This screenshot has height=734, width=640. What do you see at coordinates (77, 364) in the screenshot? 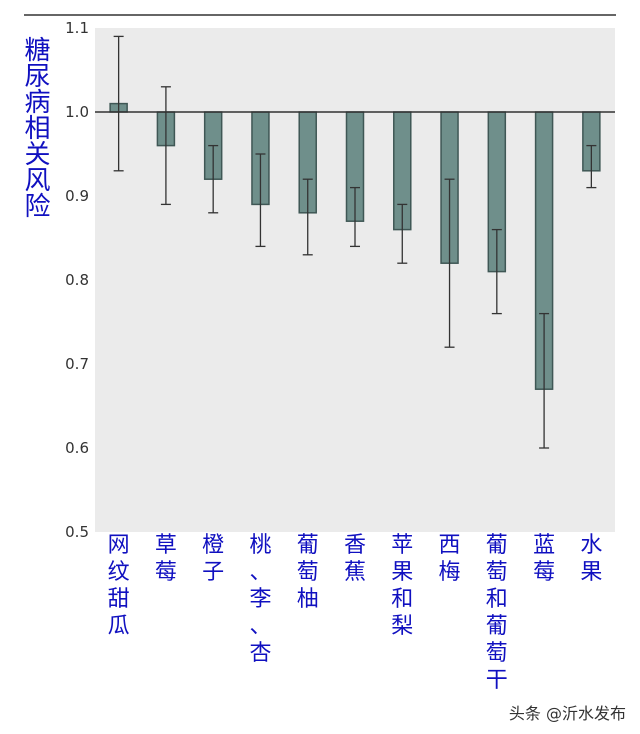
I see `y-tick-label: 0.7` at bounding box center [77, 364].